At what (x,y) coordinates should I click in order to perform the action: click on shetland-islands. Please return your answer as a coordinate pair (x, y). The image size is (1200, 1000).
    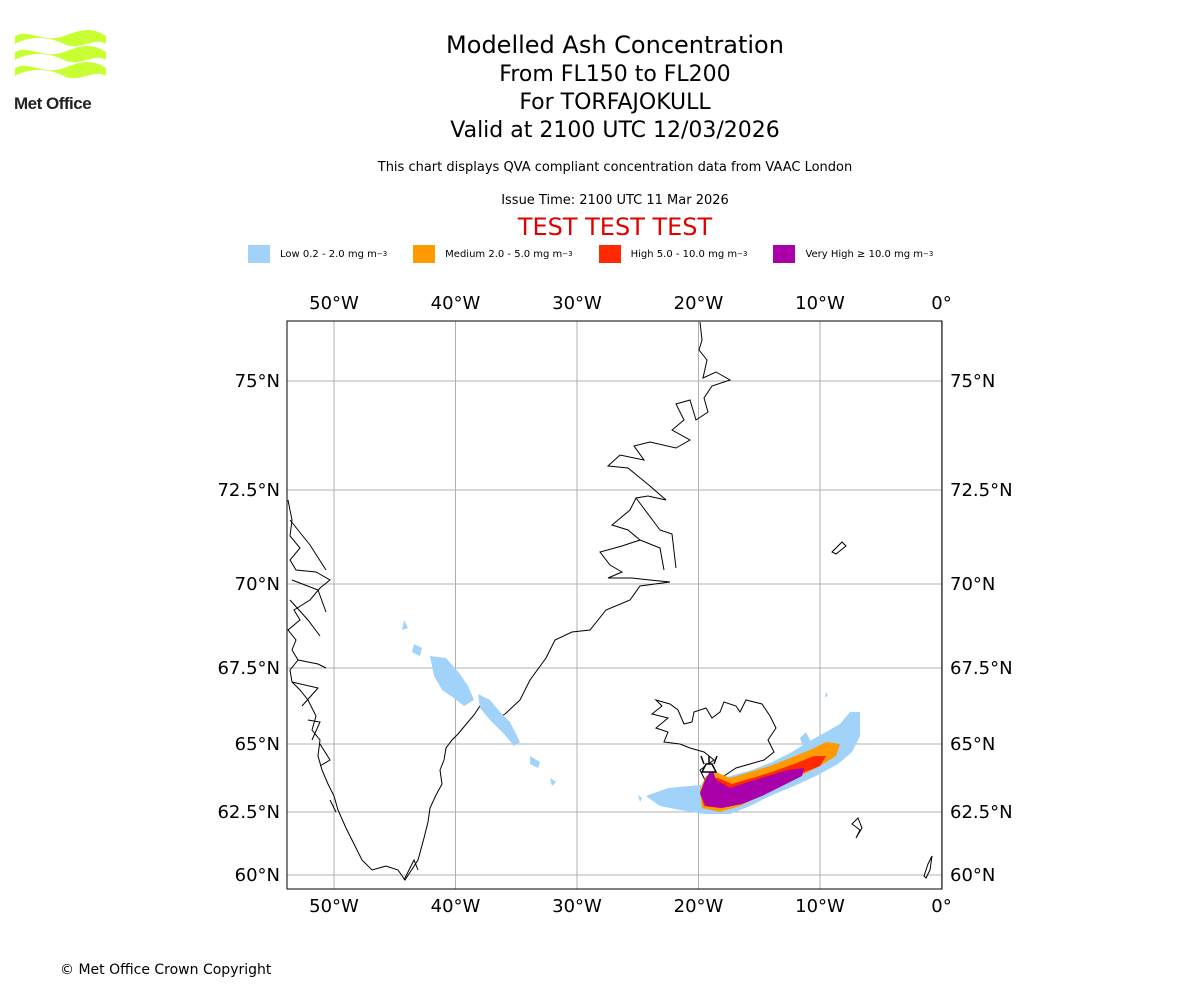
    Looking at the image, I should click on (928, 867).